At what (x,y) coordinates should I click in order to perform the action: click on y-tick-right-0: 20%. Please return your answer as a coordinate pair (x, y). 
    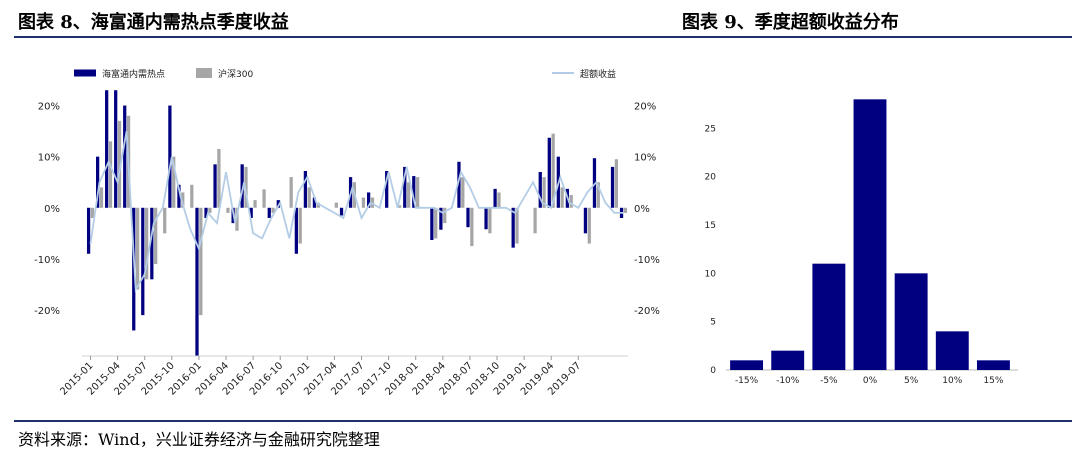
    Looking at the image, I should click on (645, 107).